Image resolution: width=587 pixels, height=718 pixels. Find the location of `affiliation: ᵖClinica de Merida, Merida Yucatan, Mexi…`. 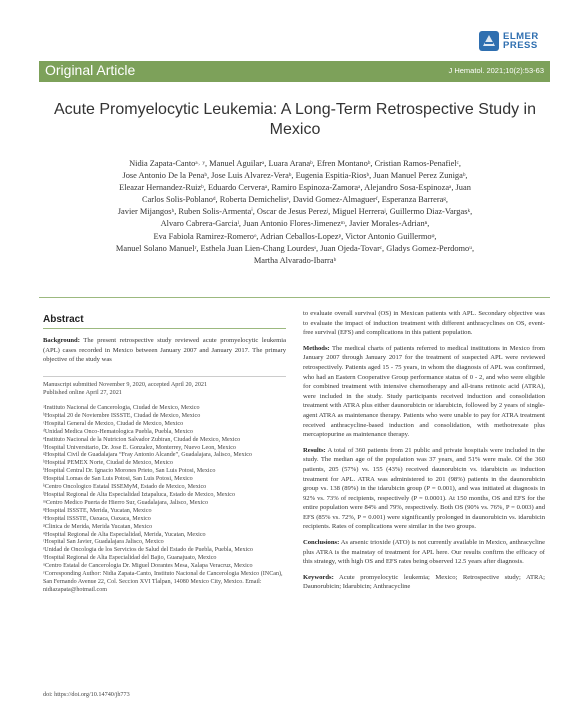

affiliation: ᵖClinica de Merida, Merida Yucatan, Mexi… is located at coordinates (98, 526).